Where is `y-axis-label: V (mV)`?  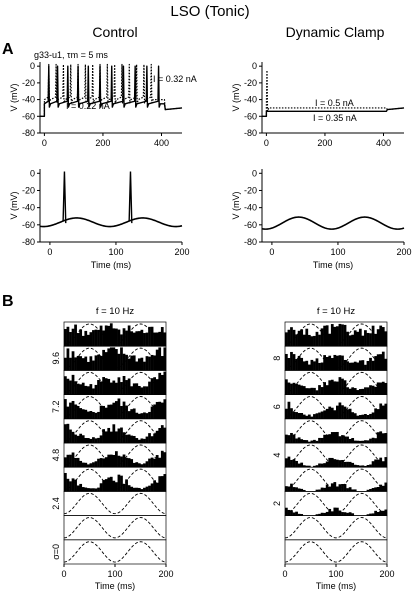 y-axis-label: V (mV) is located at coordinates (14, 97).